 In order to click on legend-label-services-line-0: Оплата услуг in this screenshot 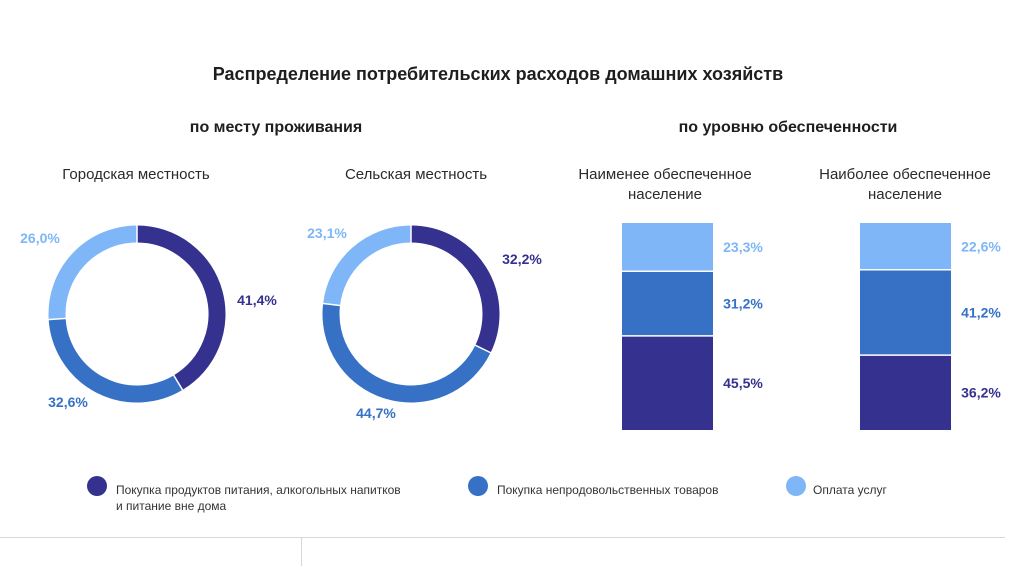, I will do `click(850, 490)`.